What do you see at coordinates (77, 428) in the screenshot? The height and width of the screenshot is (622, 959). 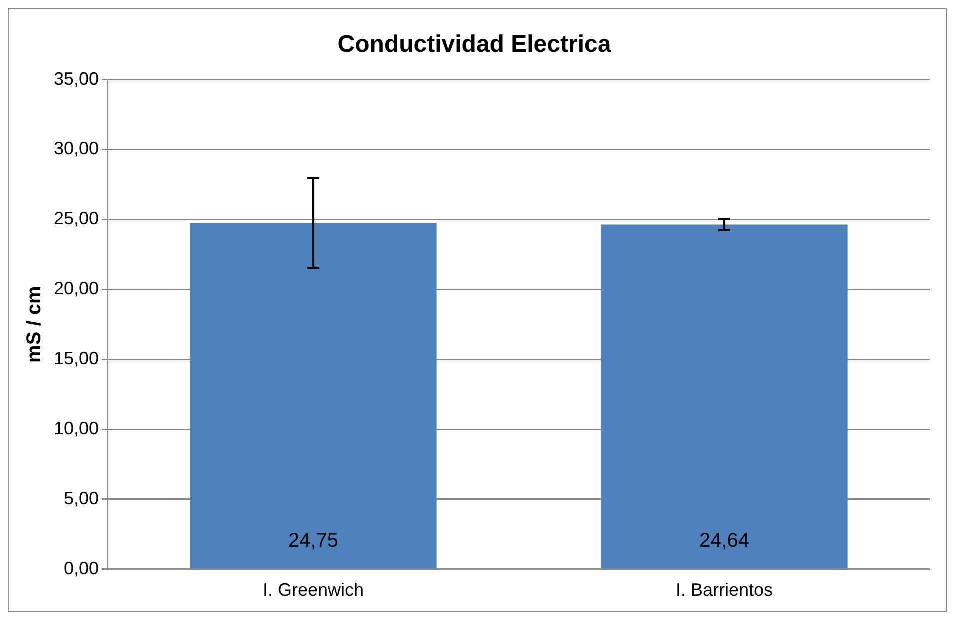 I see `y-tick-label: 10,00` at bounding box center [77, 428].